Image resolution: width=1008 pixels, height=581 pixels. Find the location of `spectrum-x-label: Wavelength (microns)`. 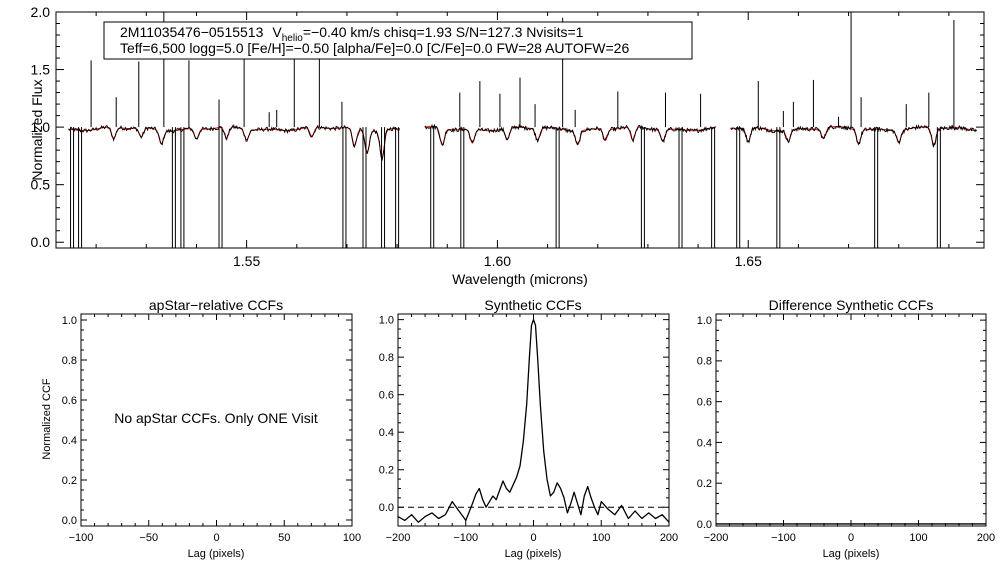

spectrum-x-label: Wavelength (microns) is located at coordinates (520, 279).